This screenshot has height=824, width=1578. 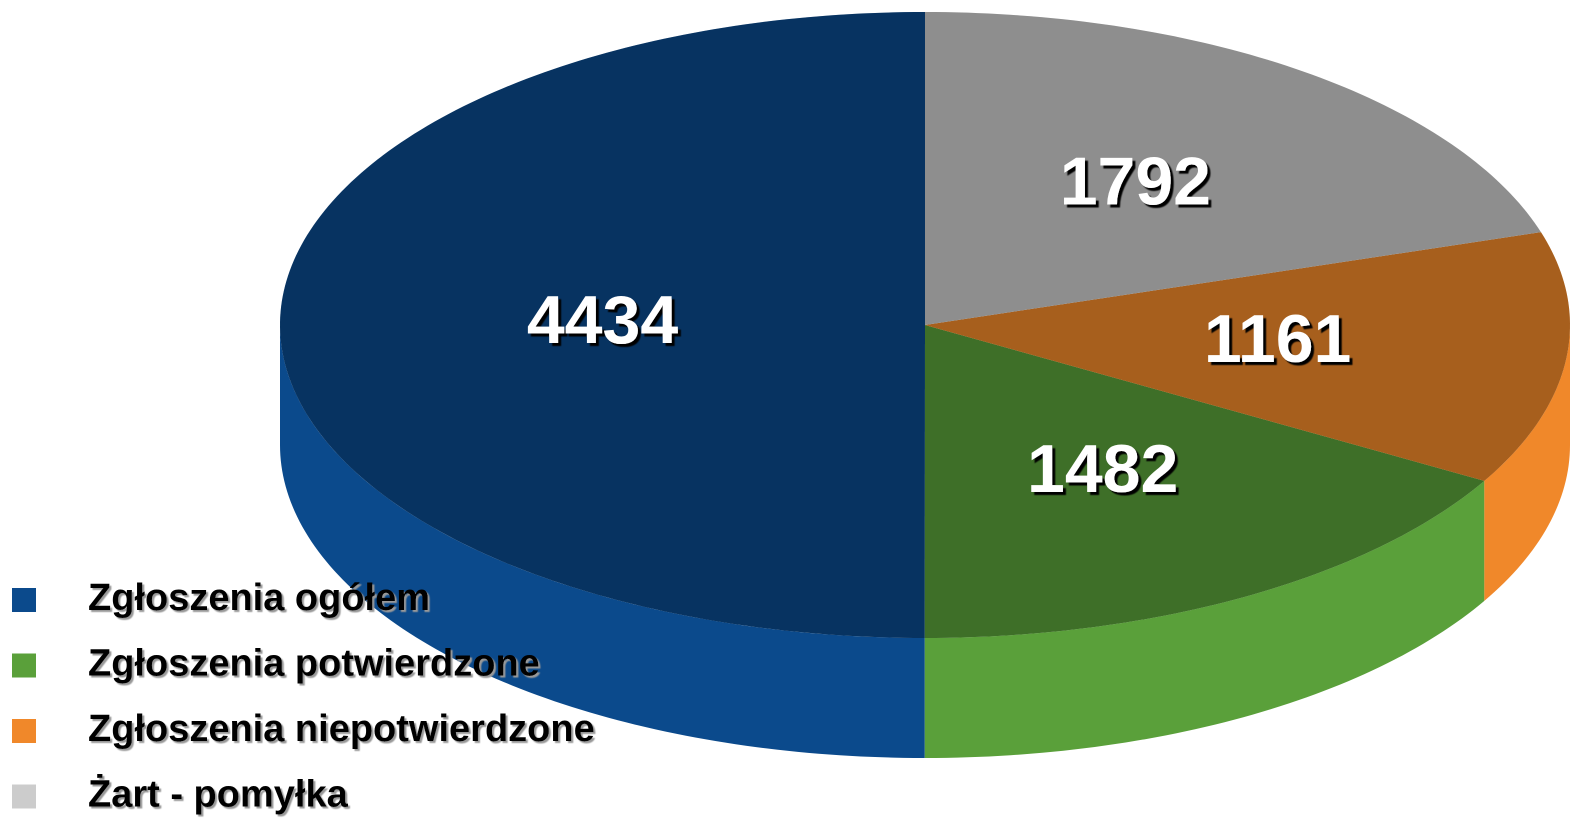 I want to click on data-label: 1792, so click(x=1135, y=181).